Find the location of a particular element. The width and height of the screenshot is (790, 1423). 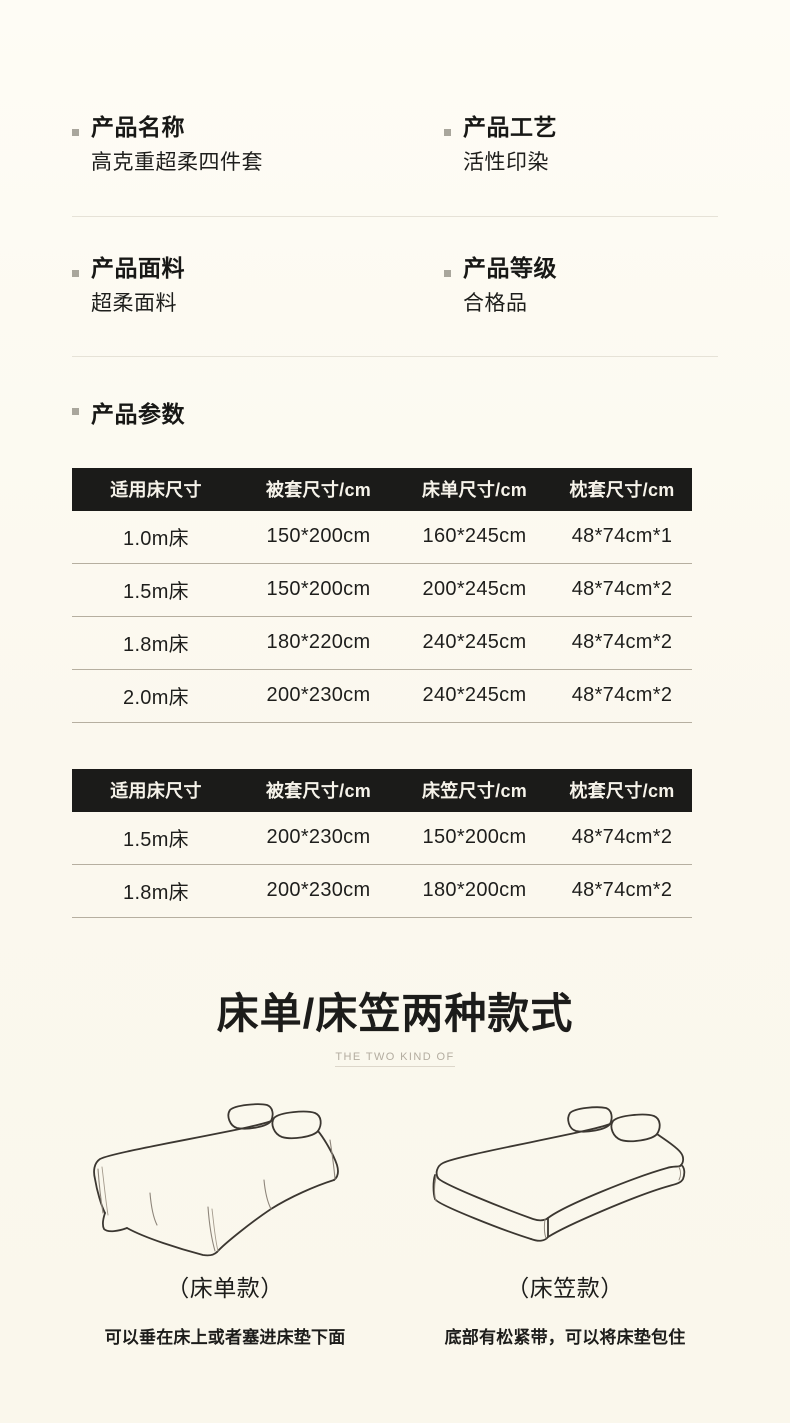

table-header-row: 适用床尺寸 被套尺寸/cm 床单尺寸/cm 枕套尺寸/cm is located at coordinates (382, 489).